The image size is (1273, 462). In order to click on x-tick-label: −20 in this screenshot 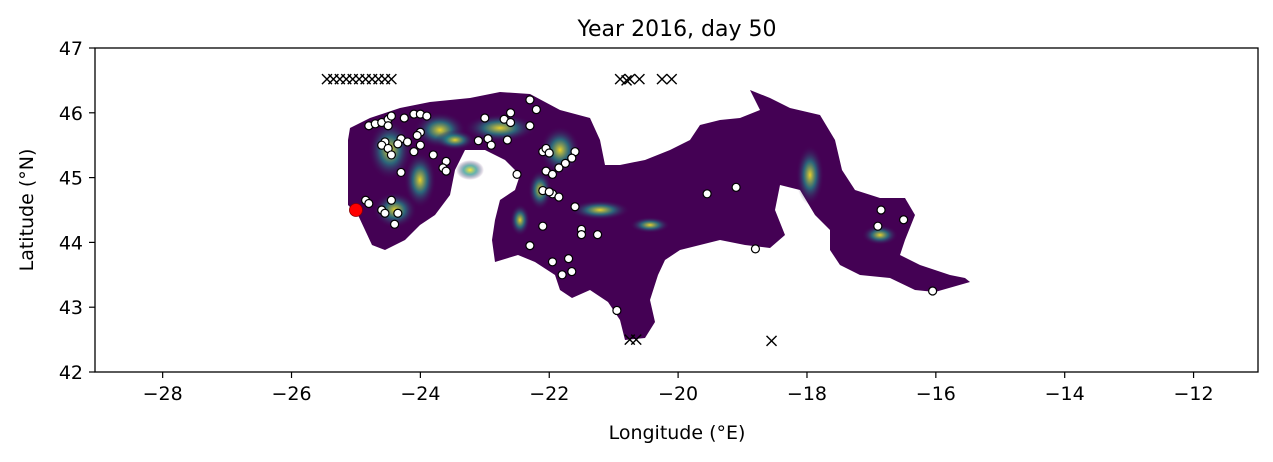, I will do `click(678, 394)`.